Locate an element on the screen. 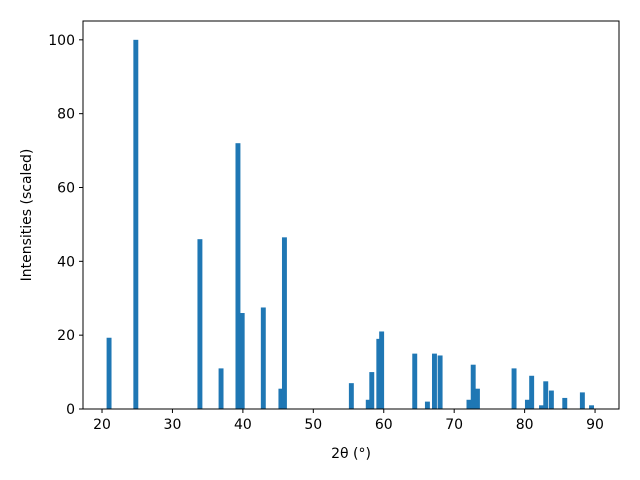 This screenshot has height=480, width=640. y-tick-label: 20 is located at coordinates (66, 336).